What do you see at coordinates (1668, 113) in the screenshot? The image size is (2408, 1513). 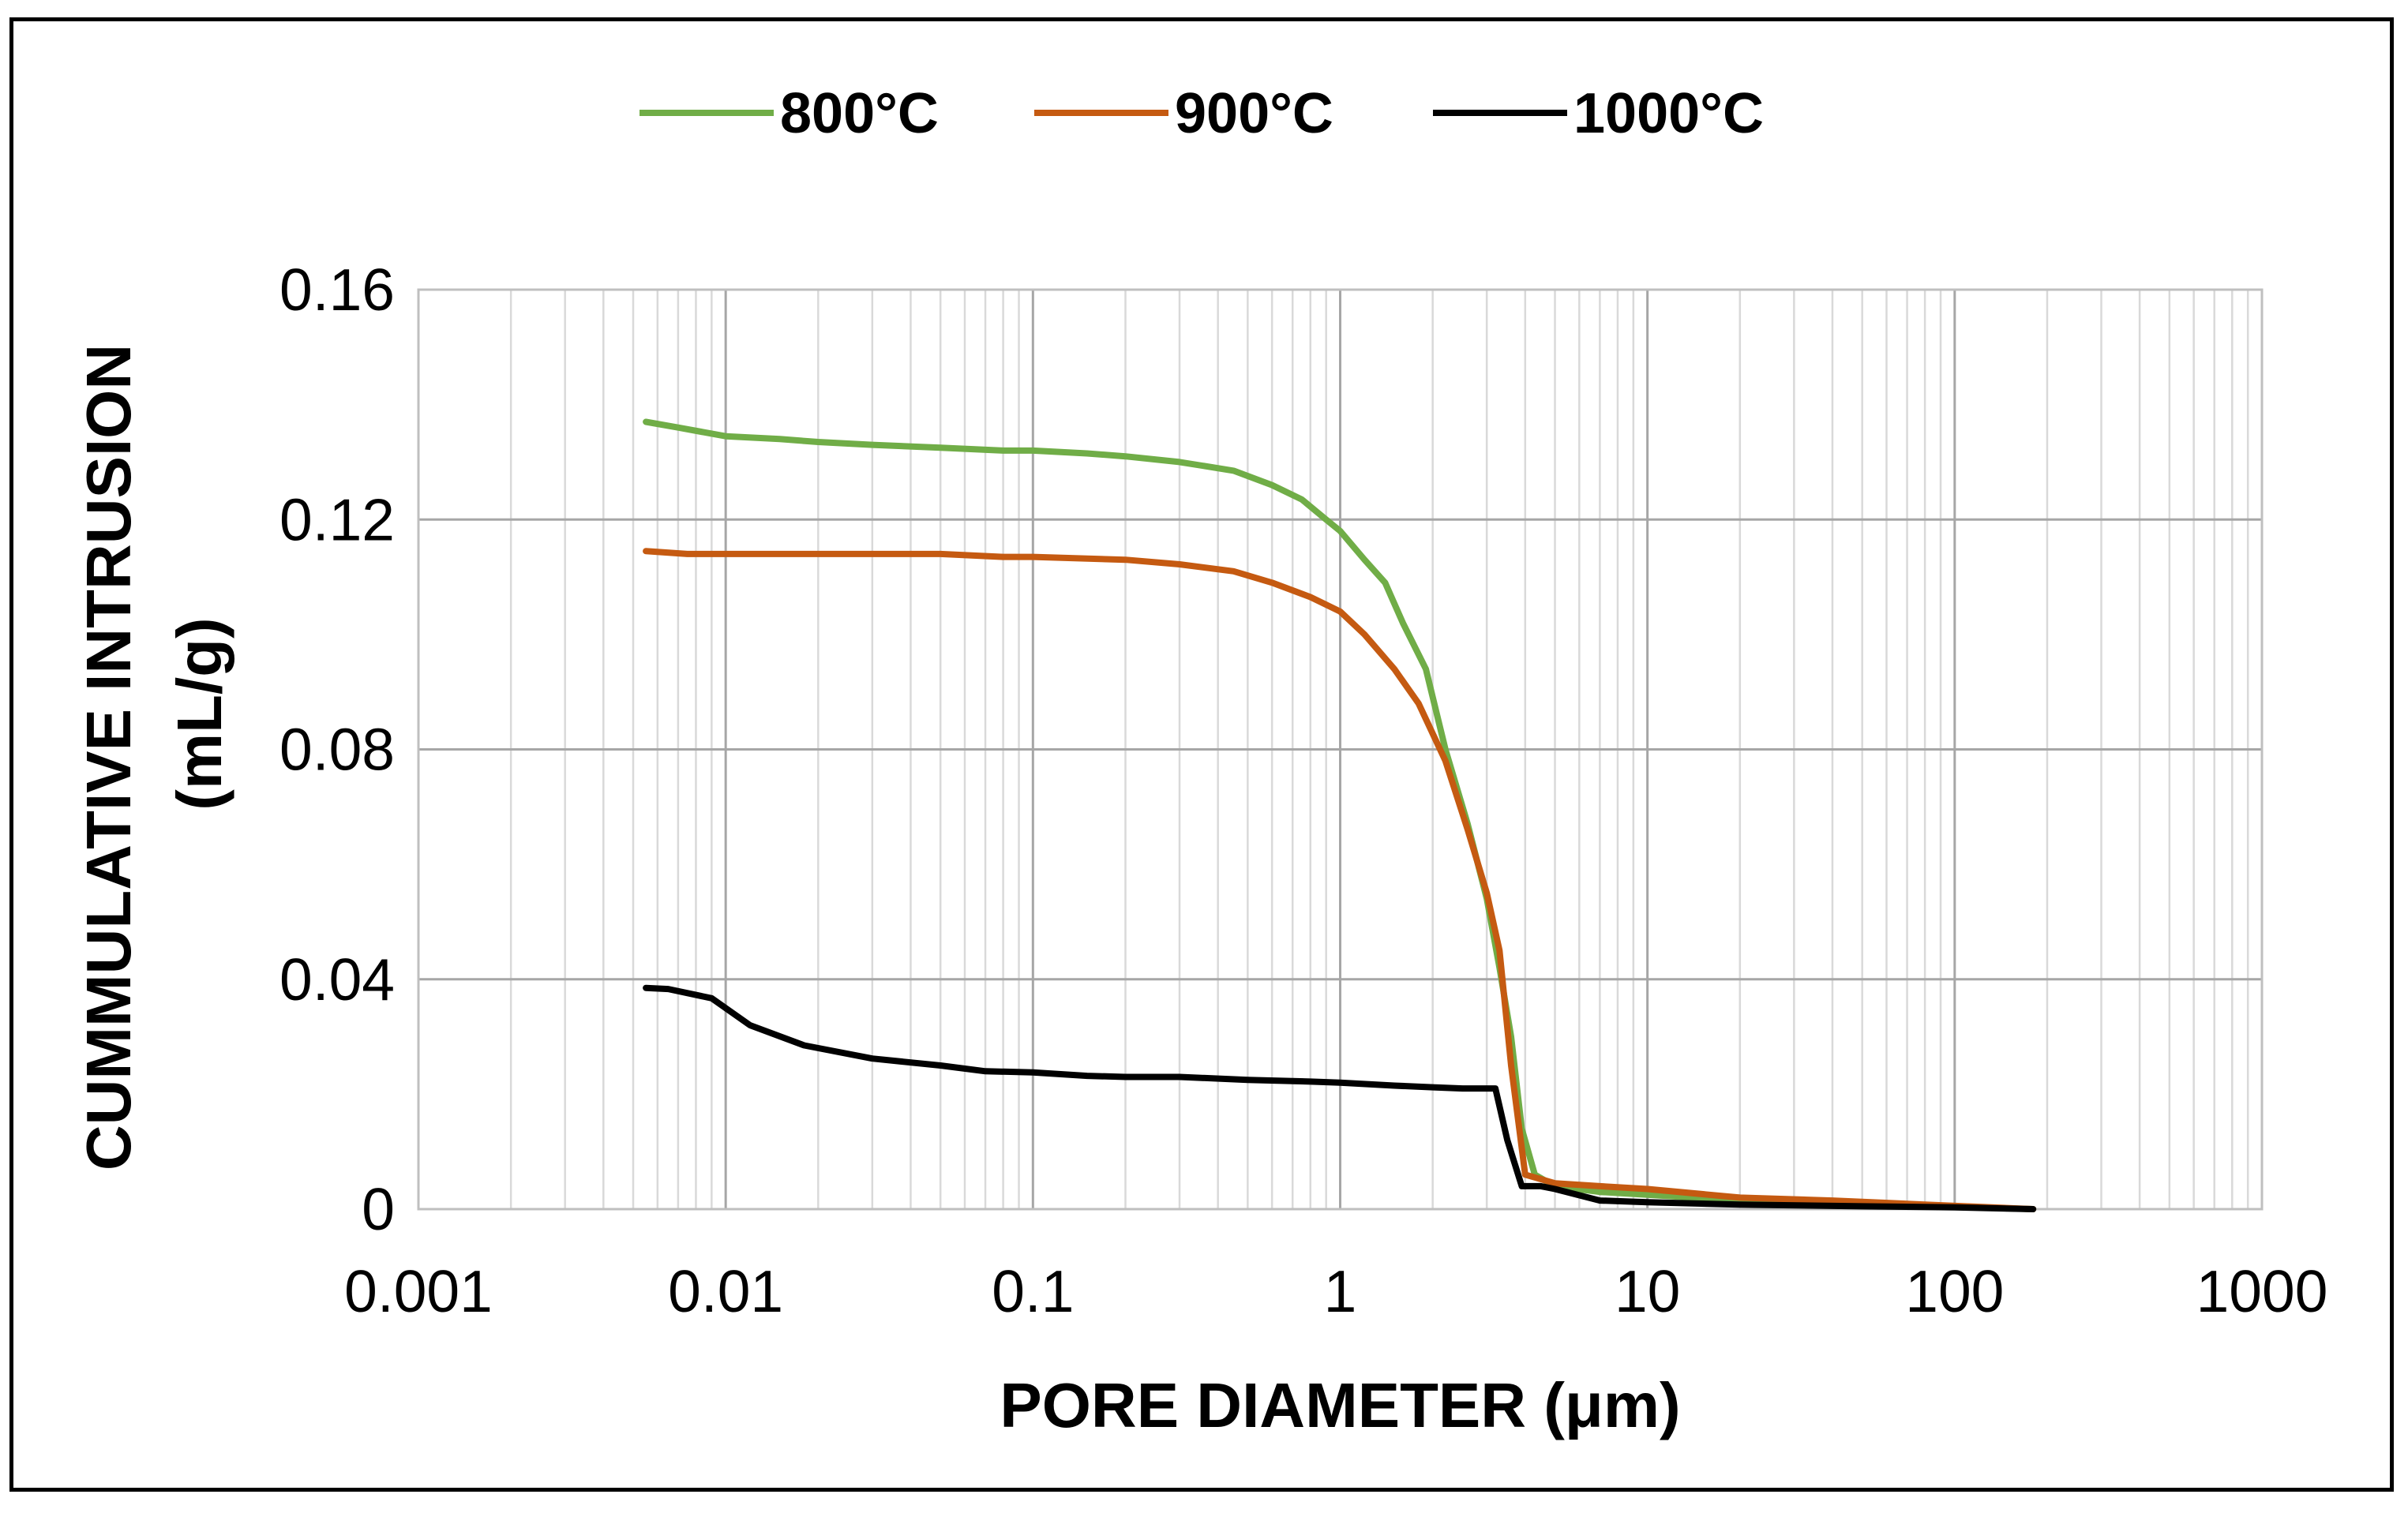 I see `legend-label-1000°C: 1000°C` at bounding box center [1668, 113].